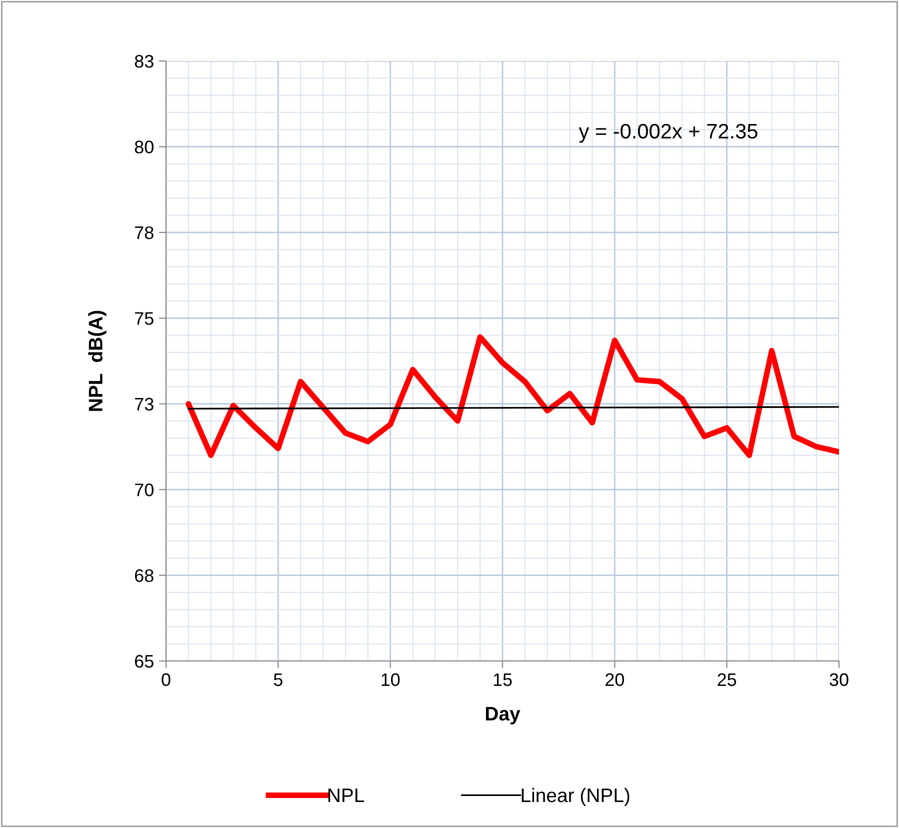 Image resolution: width=899 pixels, height=828 pixels. I want to click on y-tick-label: 83, so click(144, 61).